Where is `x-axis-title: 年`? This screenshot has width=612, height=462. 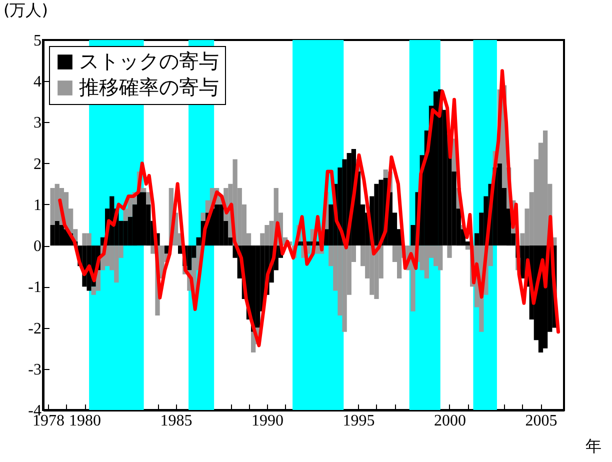
x-axis-title: 年 is located at coordinates (594, 446).